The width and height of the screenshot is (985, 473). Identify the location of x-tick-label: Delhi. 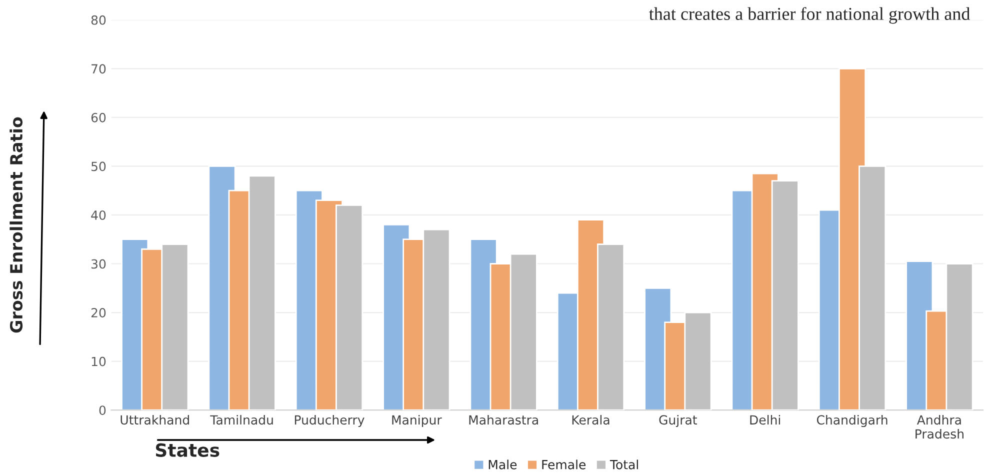
(765, 419).